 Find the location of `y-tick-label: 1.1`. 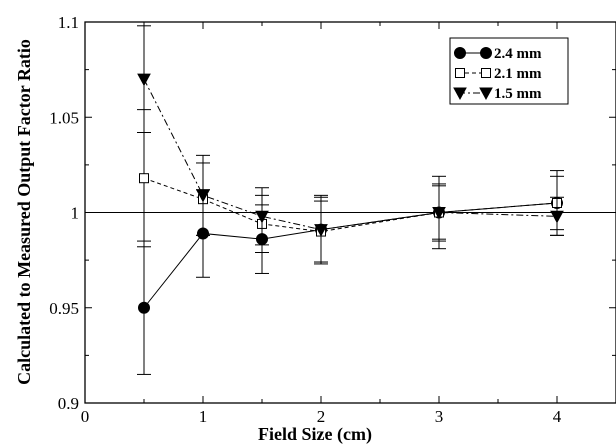

y-tick-label: 1.1 is located at coordinates (68, 22).